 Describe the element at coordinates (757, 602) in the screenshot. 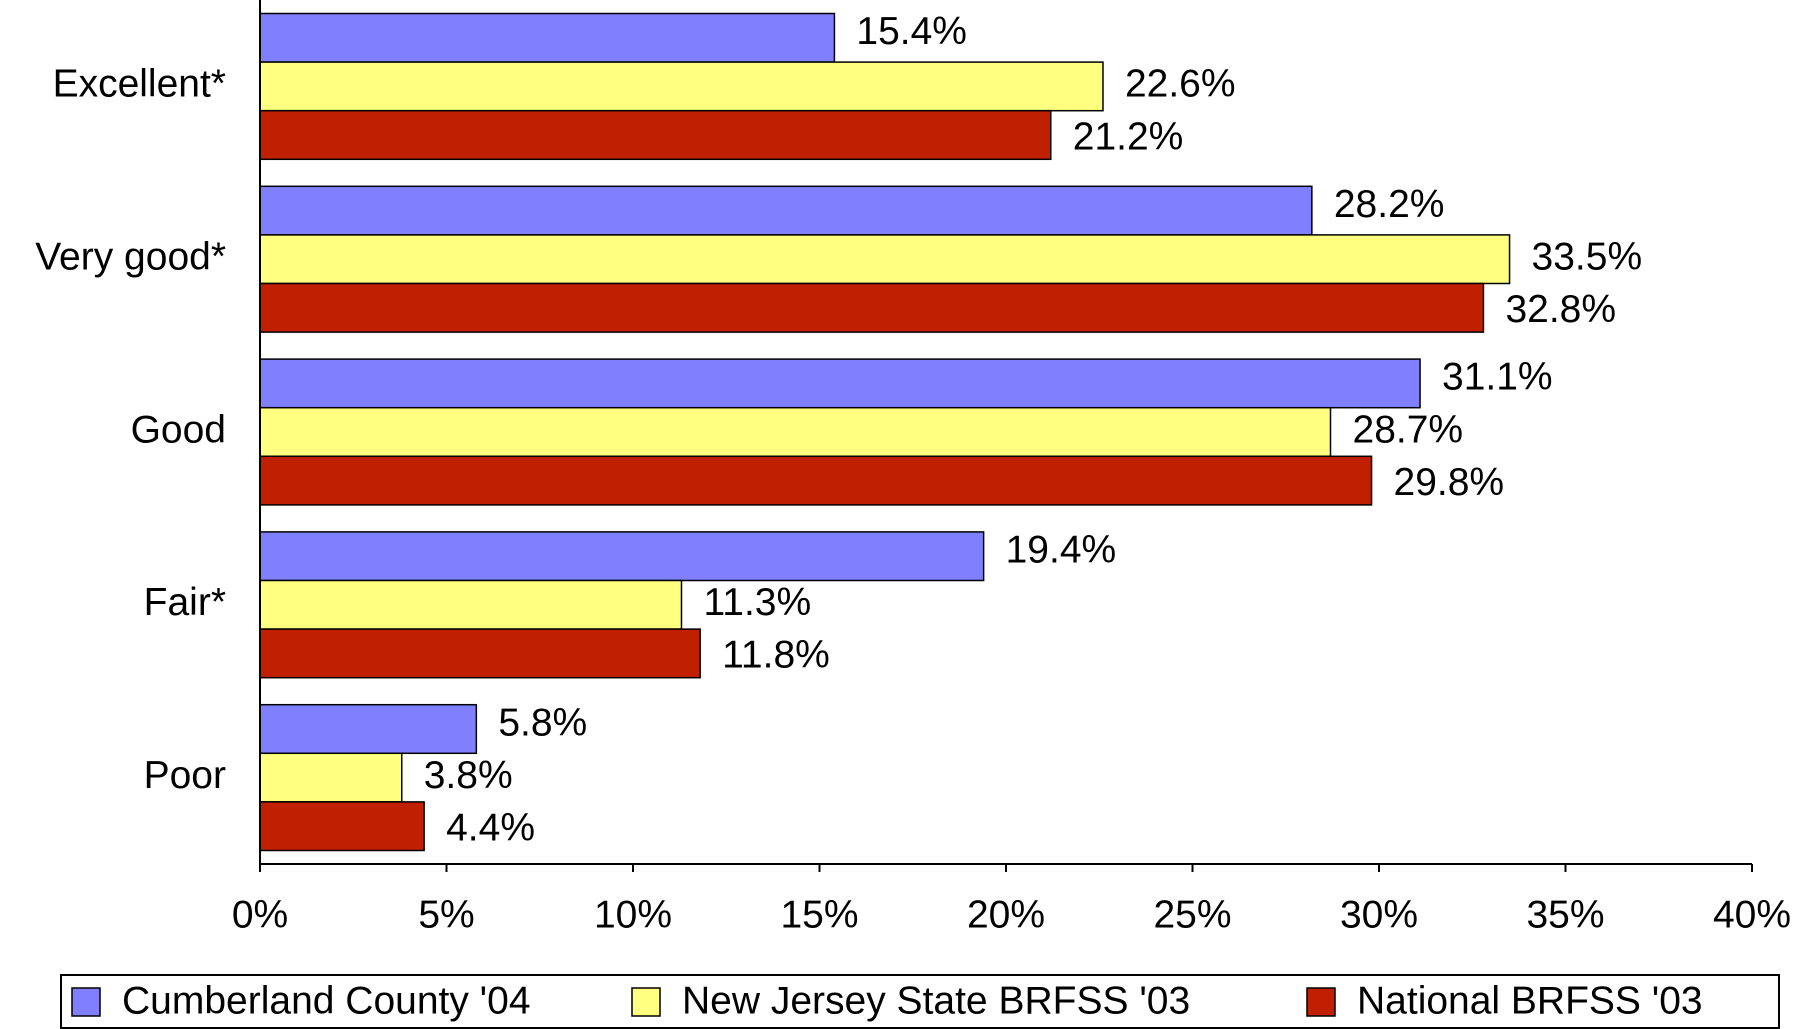

I see `value-label: 11.3%` at that location.